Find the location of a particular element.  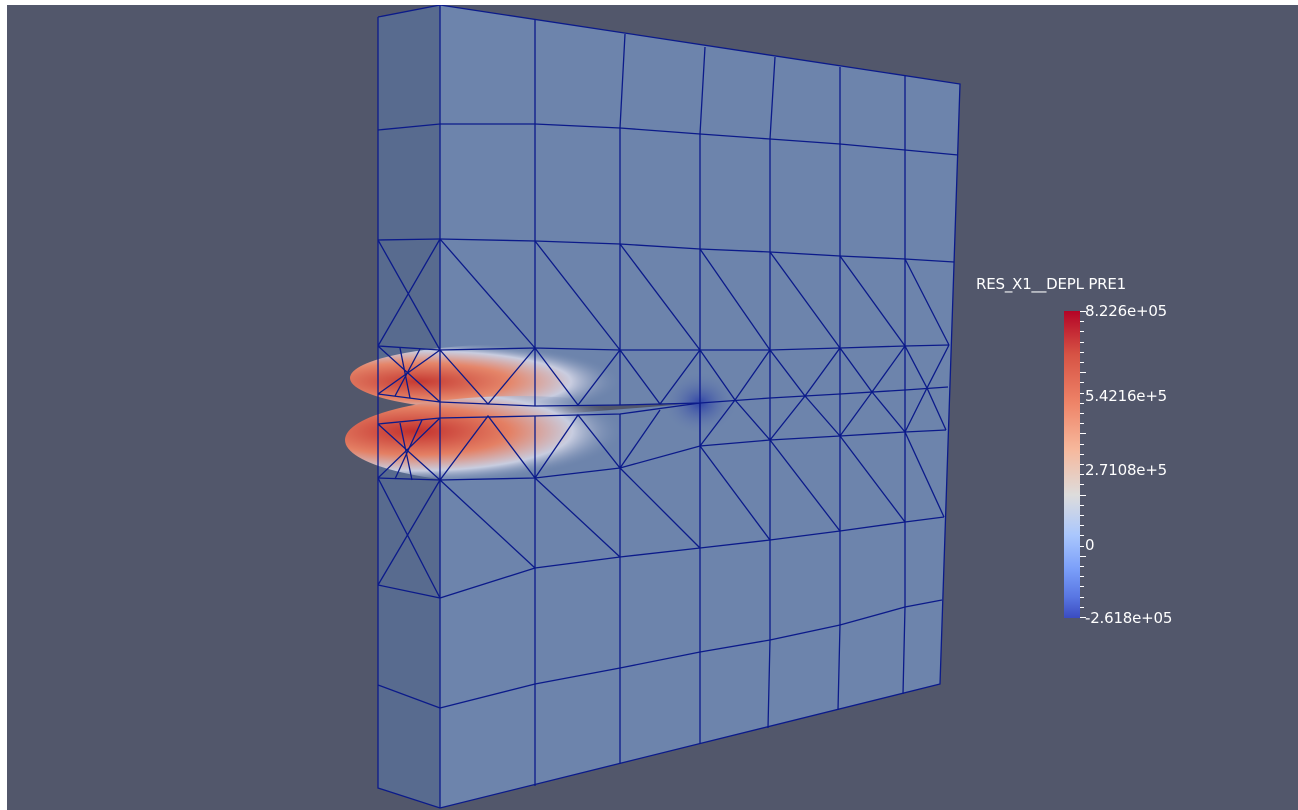

legend-max-label: 8.226e+05 is located at coordinates (1126, 311).